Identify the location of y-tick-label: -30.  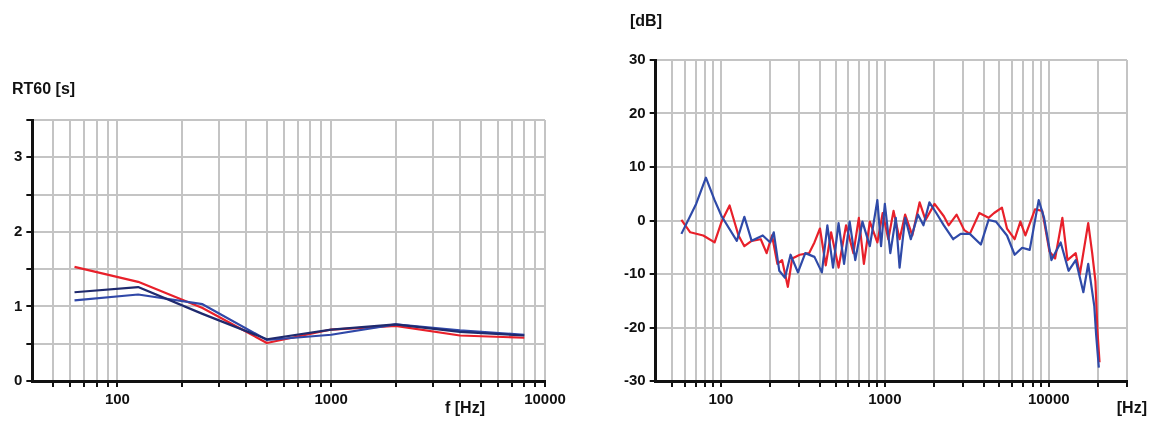
(634, 380).